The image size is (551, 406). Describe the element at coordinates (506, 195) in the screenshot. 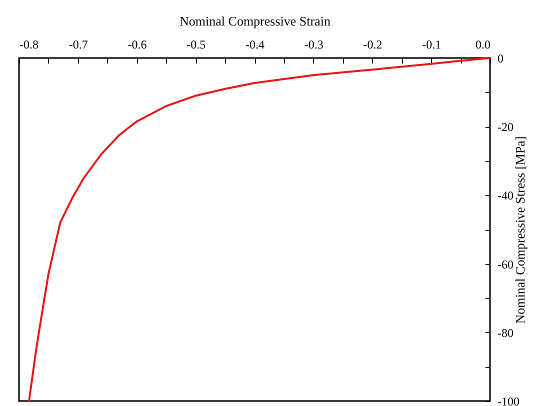

I see `y-tick-label: -40` at that location.